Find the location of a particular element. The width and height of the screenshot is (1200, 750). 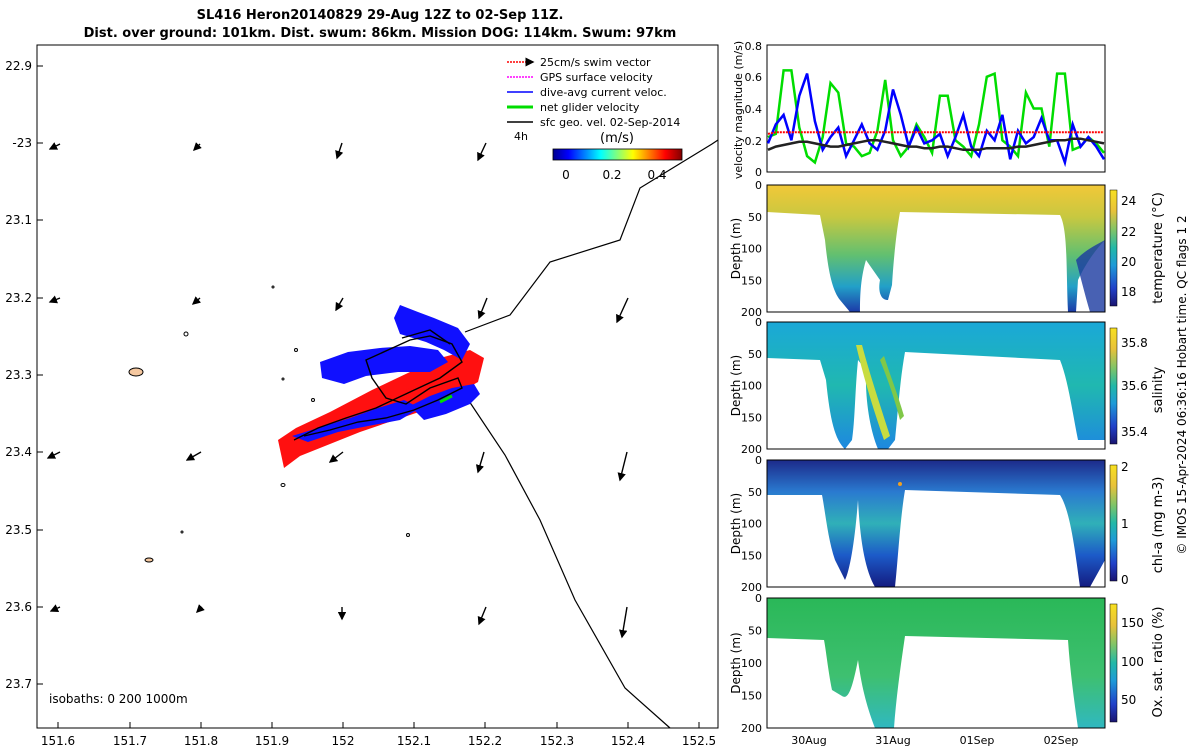

map-y-tick: 23.5 is located at coordinates (18, 530).